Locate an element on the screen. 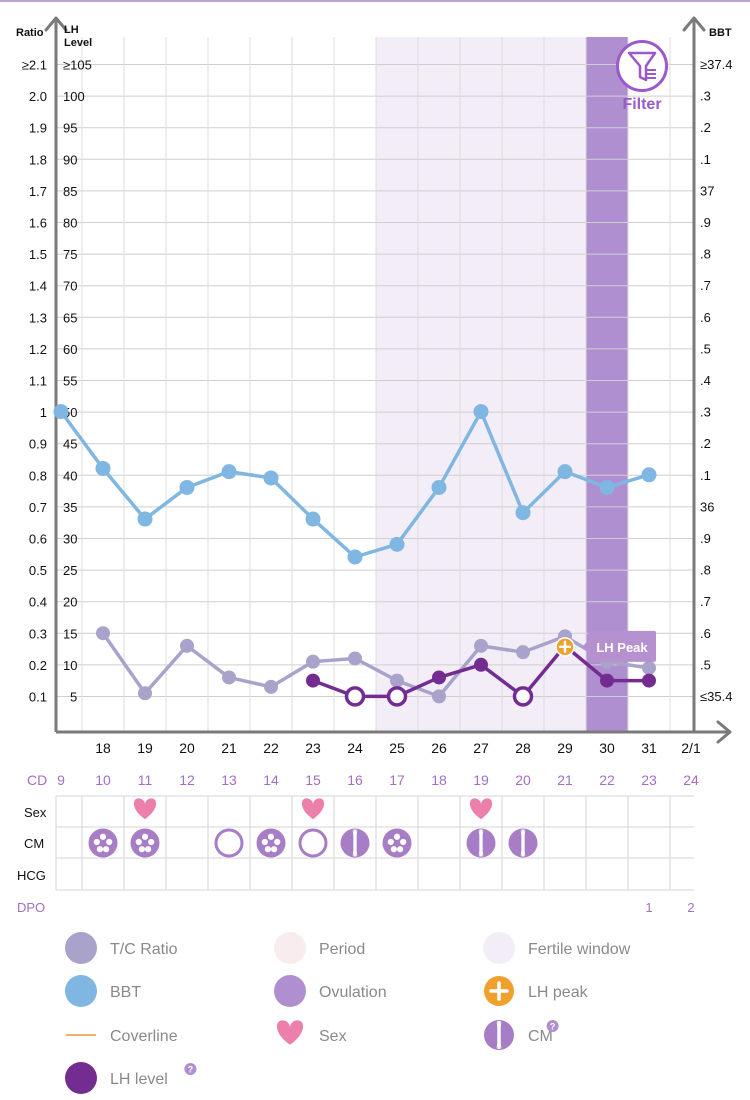 The image size is (750, 1100). period-swatch-icon is located at coordinates (290, 948).